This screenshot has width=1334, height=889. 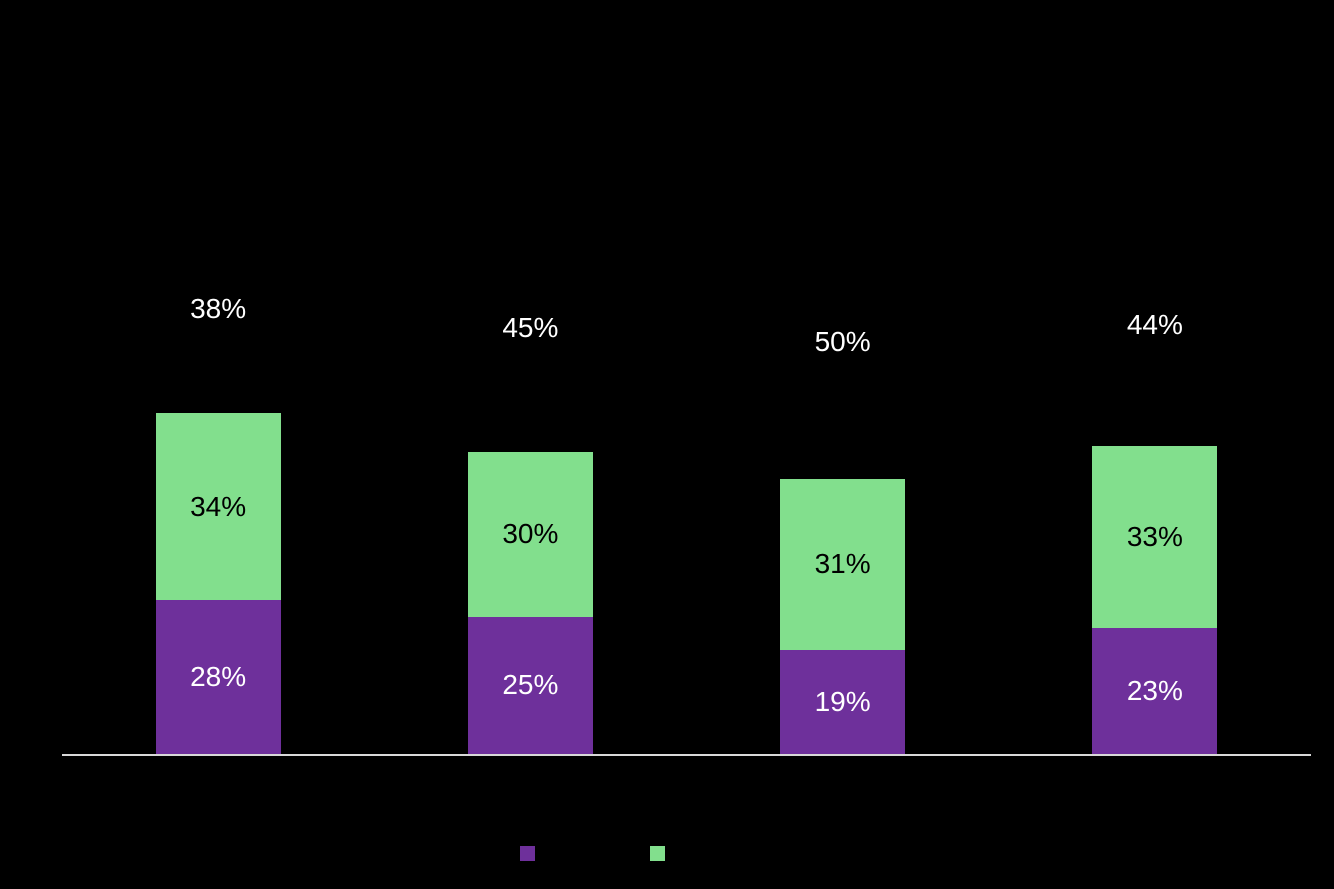 I want to click on bar-1-segment-series-3-black-invisible: 38%, so click(x=218, y=308).